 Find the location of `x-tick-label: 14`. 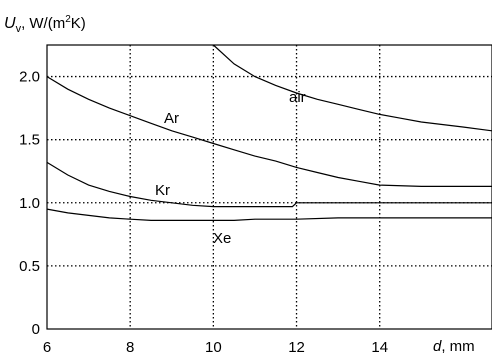

x-tick-label: 14 is located at coordinates (379, 347).